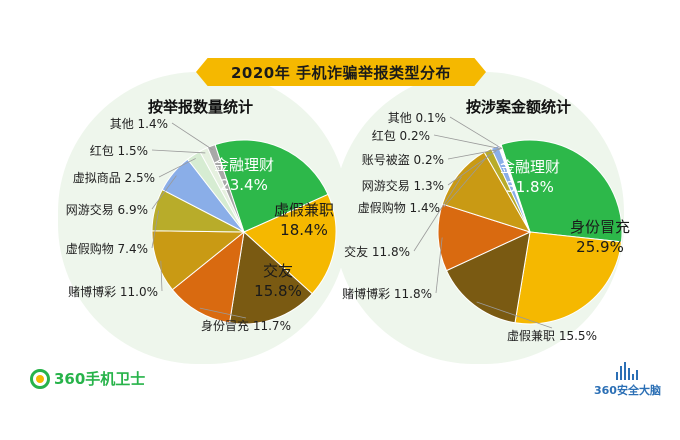  I want to click on slice-value-label: 15.8%, so click(278, 291).